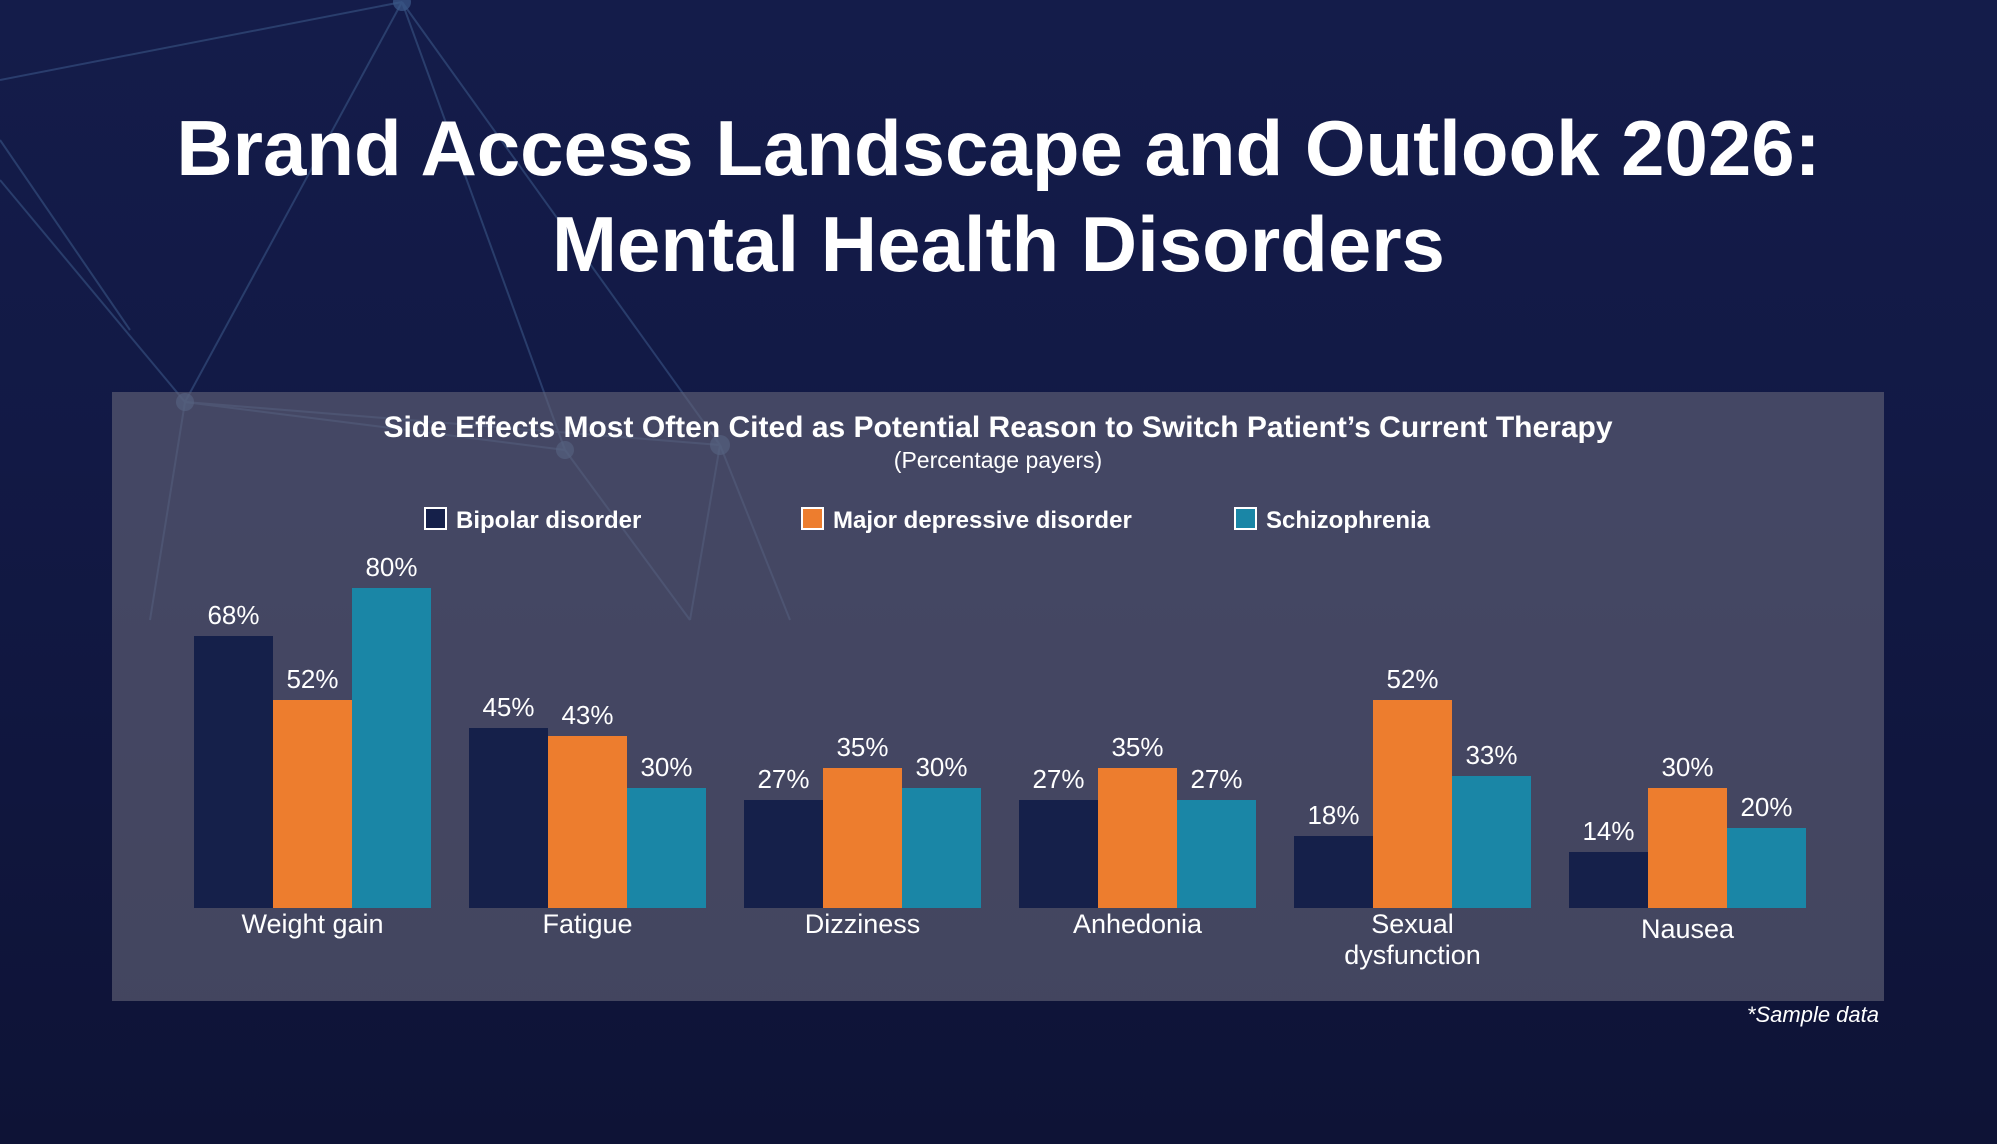  What do you see at coordinates (1687, 767) in the screenshot?
I see `data-label-nausea-major-depressive-disorder: 30%` at bounding box center [1687, 767].